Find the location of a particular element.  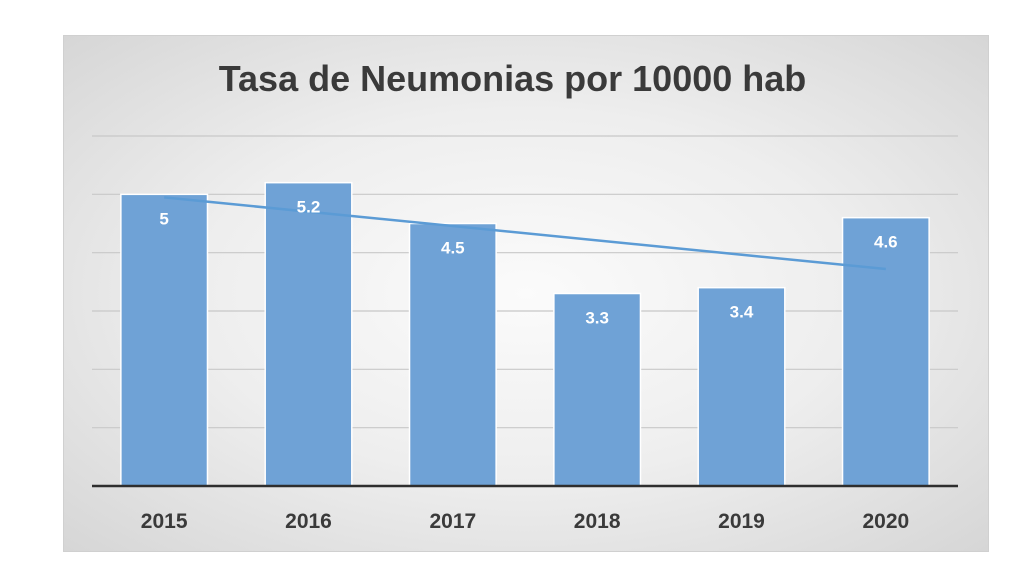

x-tick-label: 2020 is located at coordinates (885, 521).